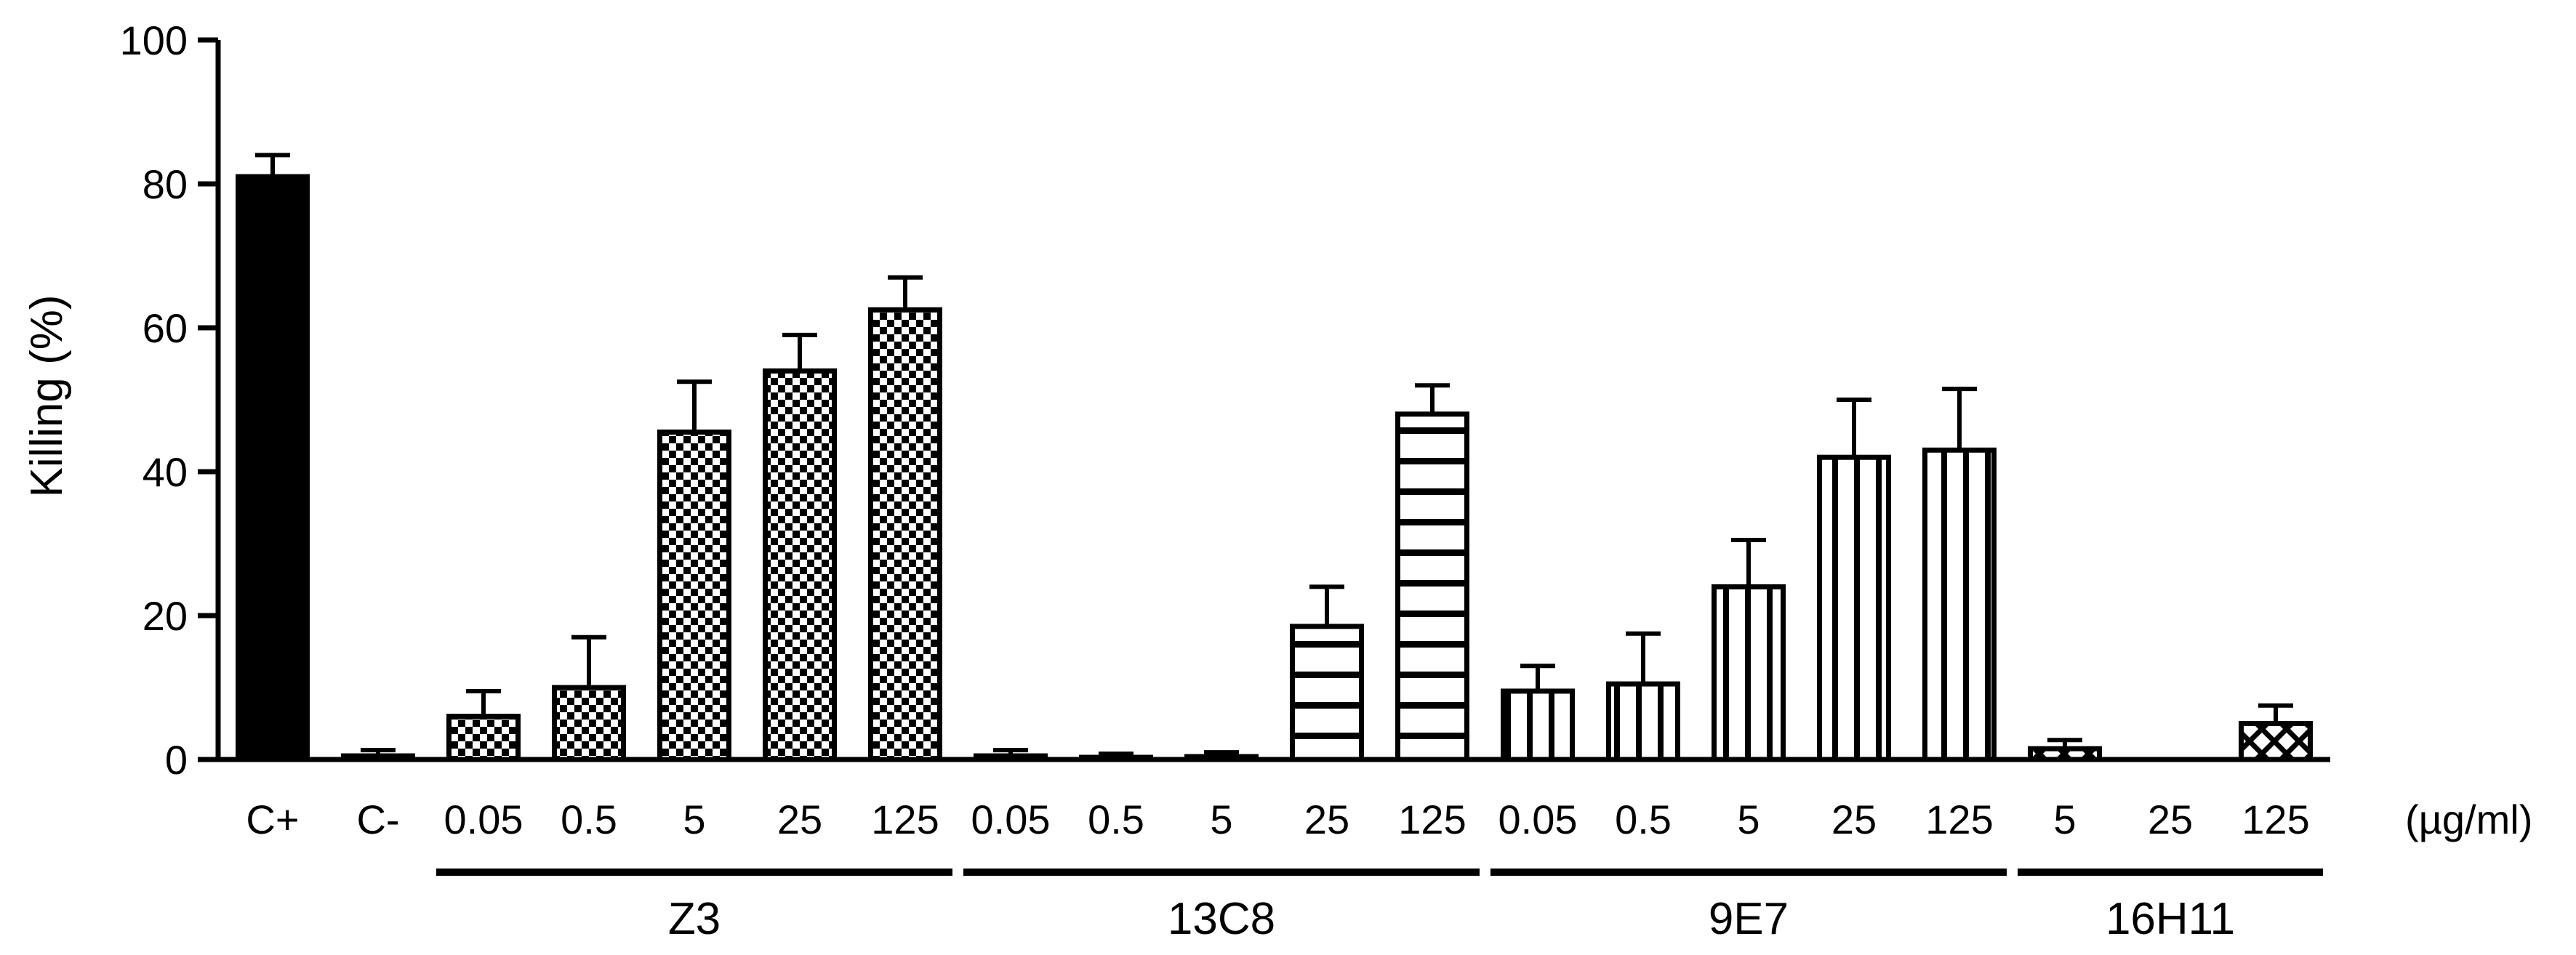 This screenshot has width=2576, height=955. Describe the element at coordinates (47, 396) in the screenshot. I see `y-axis-label: Killing (%)` at that location.